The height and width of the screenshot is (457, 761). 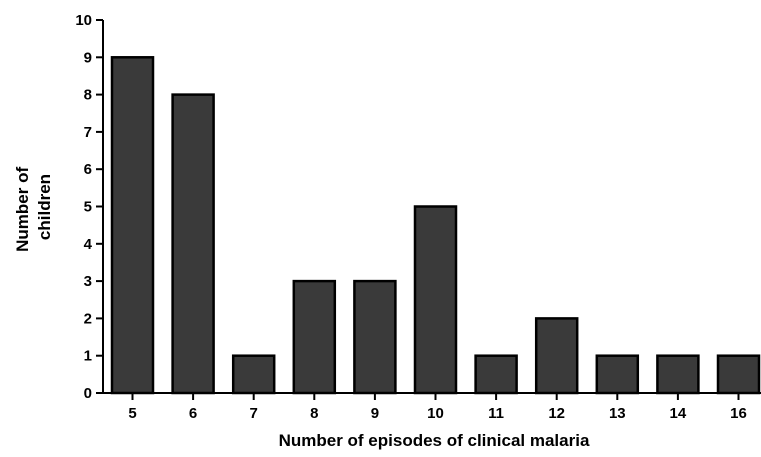 What do you see at coordinates (678, 413) in the screenshot?
I see `x-tick-label: 14` at bounding box center [678, 413].